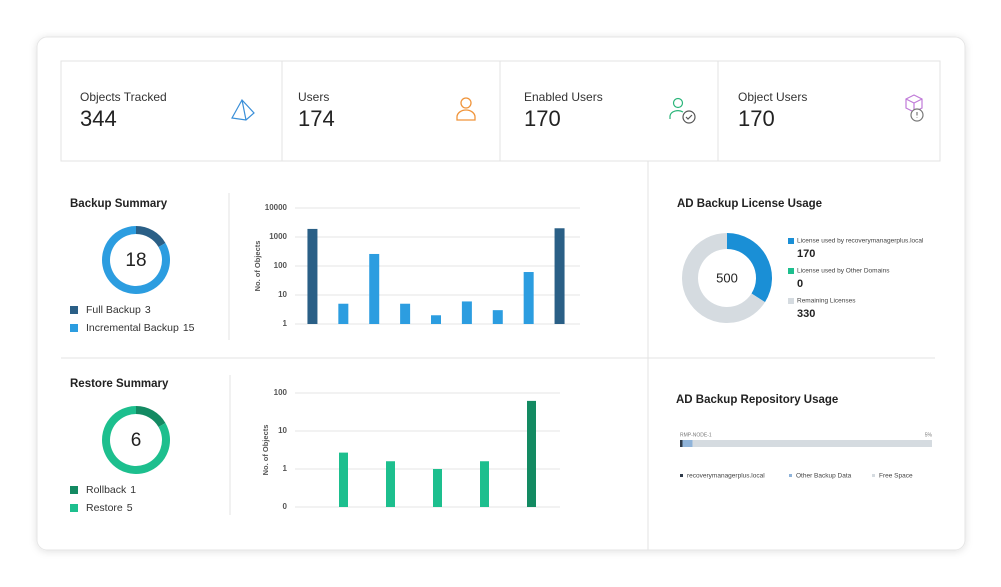 Image resolution: width=1001 pixels, height=587 pixels. What do you see at coordinates (285, 506) in the screenshot?
I see `y-tick-label: 0` at bounding box center [285, 506].